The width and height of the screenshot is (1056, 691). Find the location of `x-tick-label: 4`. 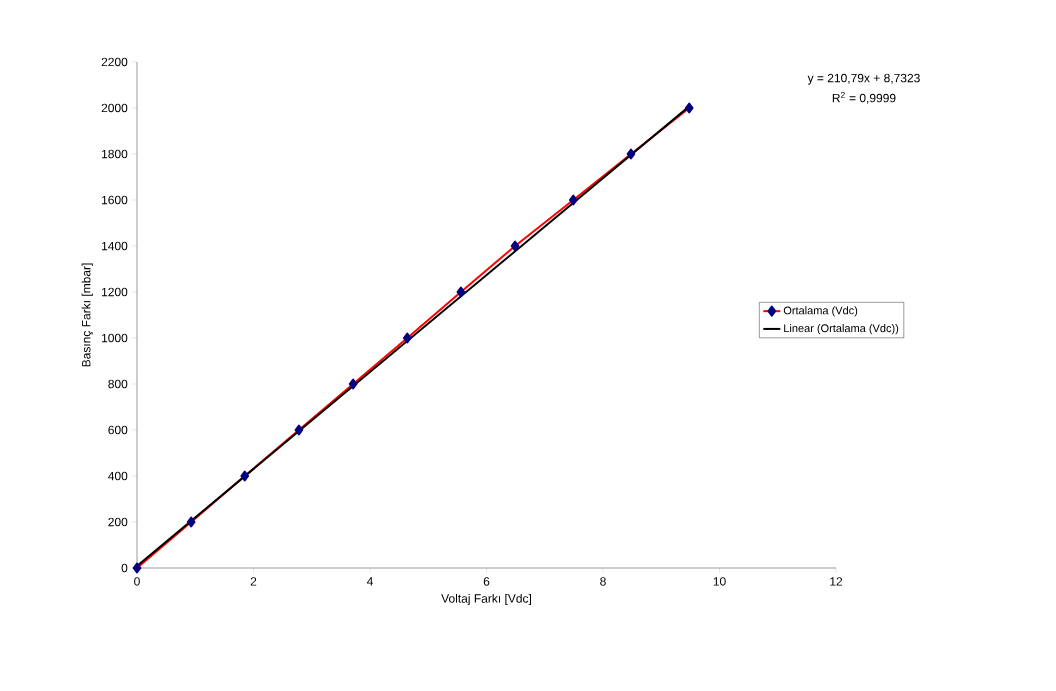

x-tick-label: 4 is located at coordinates (369, 581).